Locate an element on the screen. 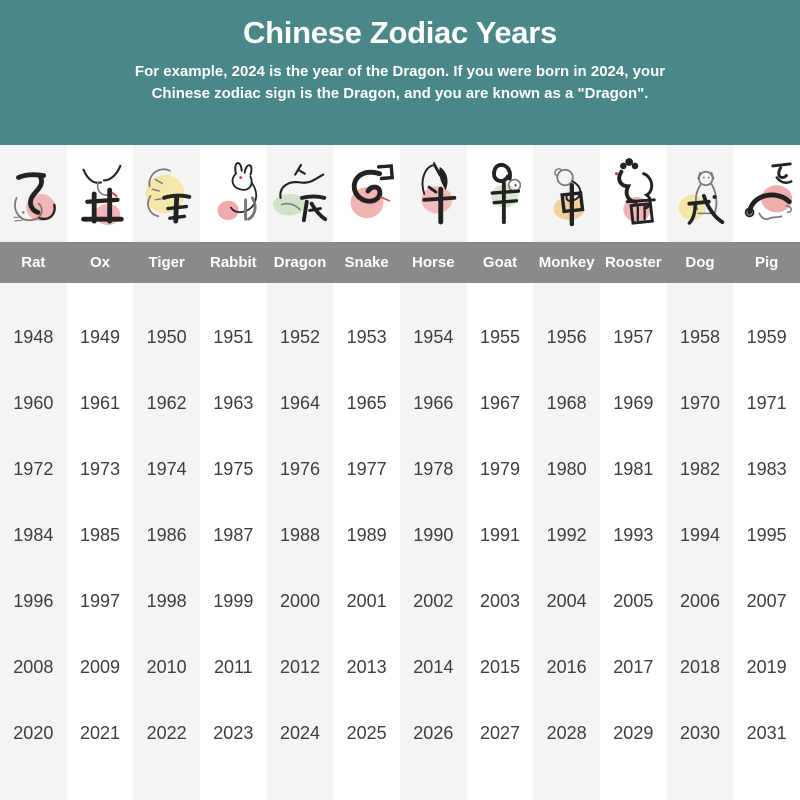 The image size is (800, 800). column-header-goat: Goat is located at coordinates (500, 262).